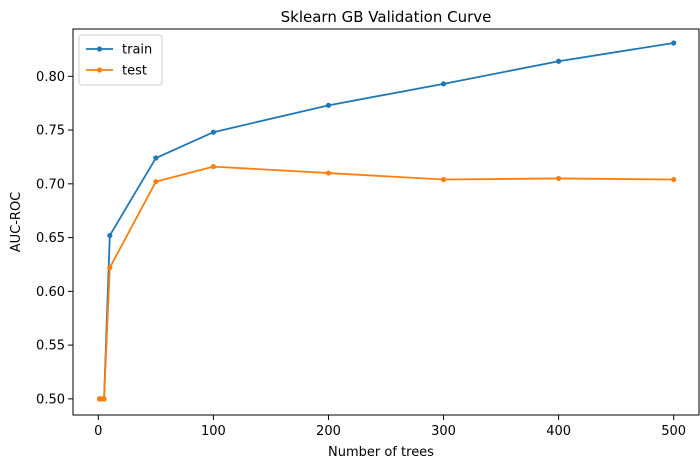  Describe the element at coordinates (98, 431) in the screenshot. I see `x-tick-label: 0` at that location.